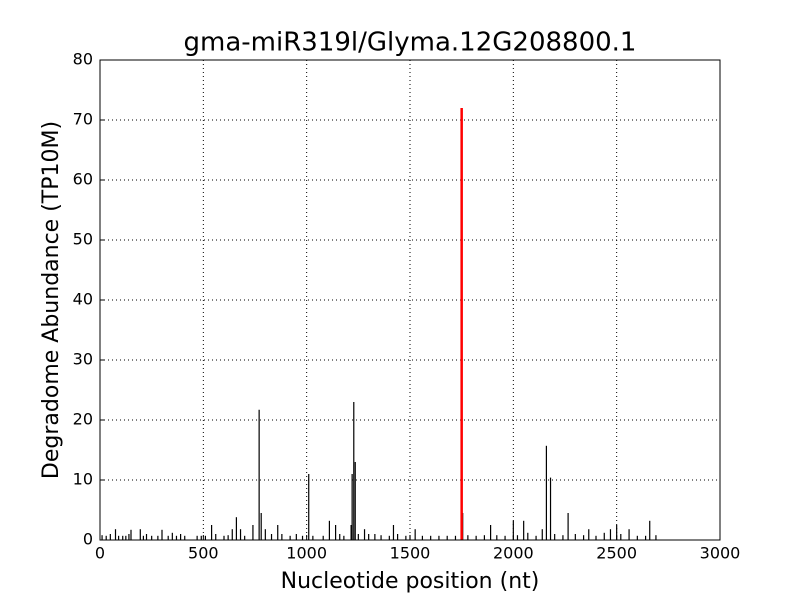 Image resolution: width=800 pixels, height=604 pixels. I want to click on x-tick-label: 500, so click(203, 553).